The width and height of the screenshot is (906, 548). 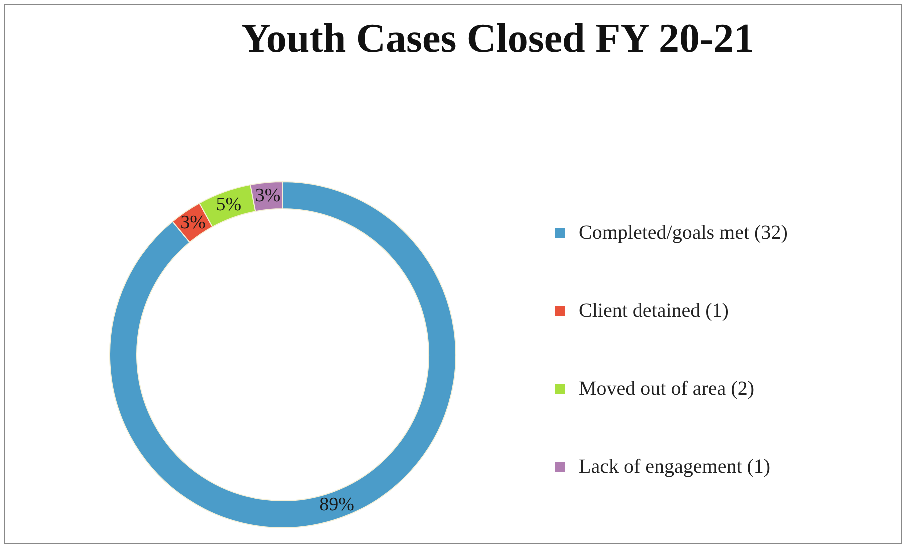 I want to click on data-label: 5%, so click(x=229, y=205).